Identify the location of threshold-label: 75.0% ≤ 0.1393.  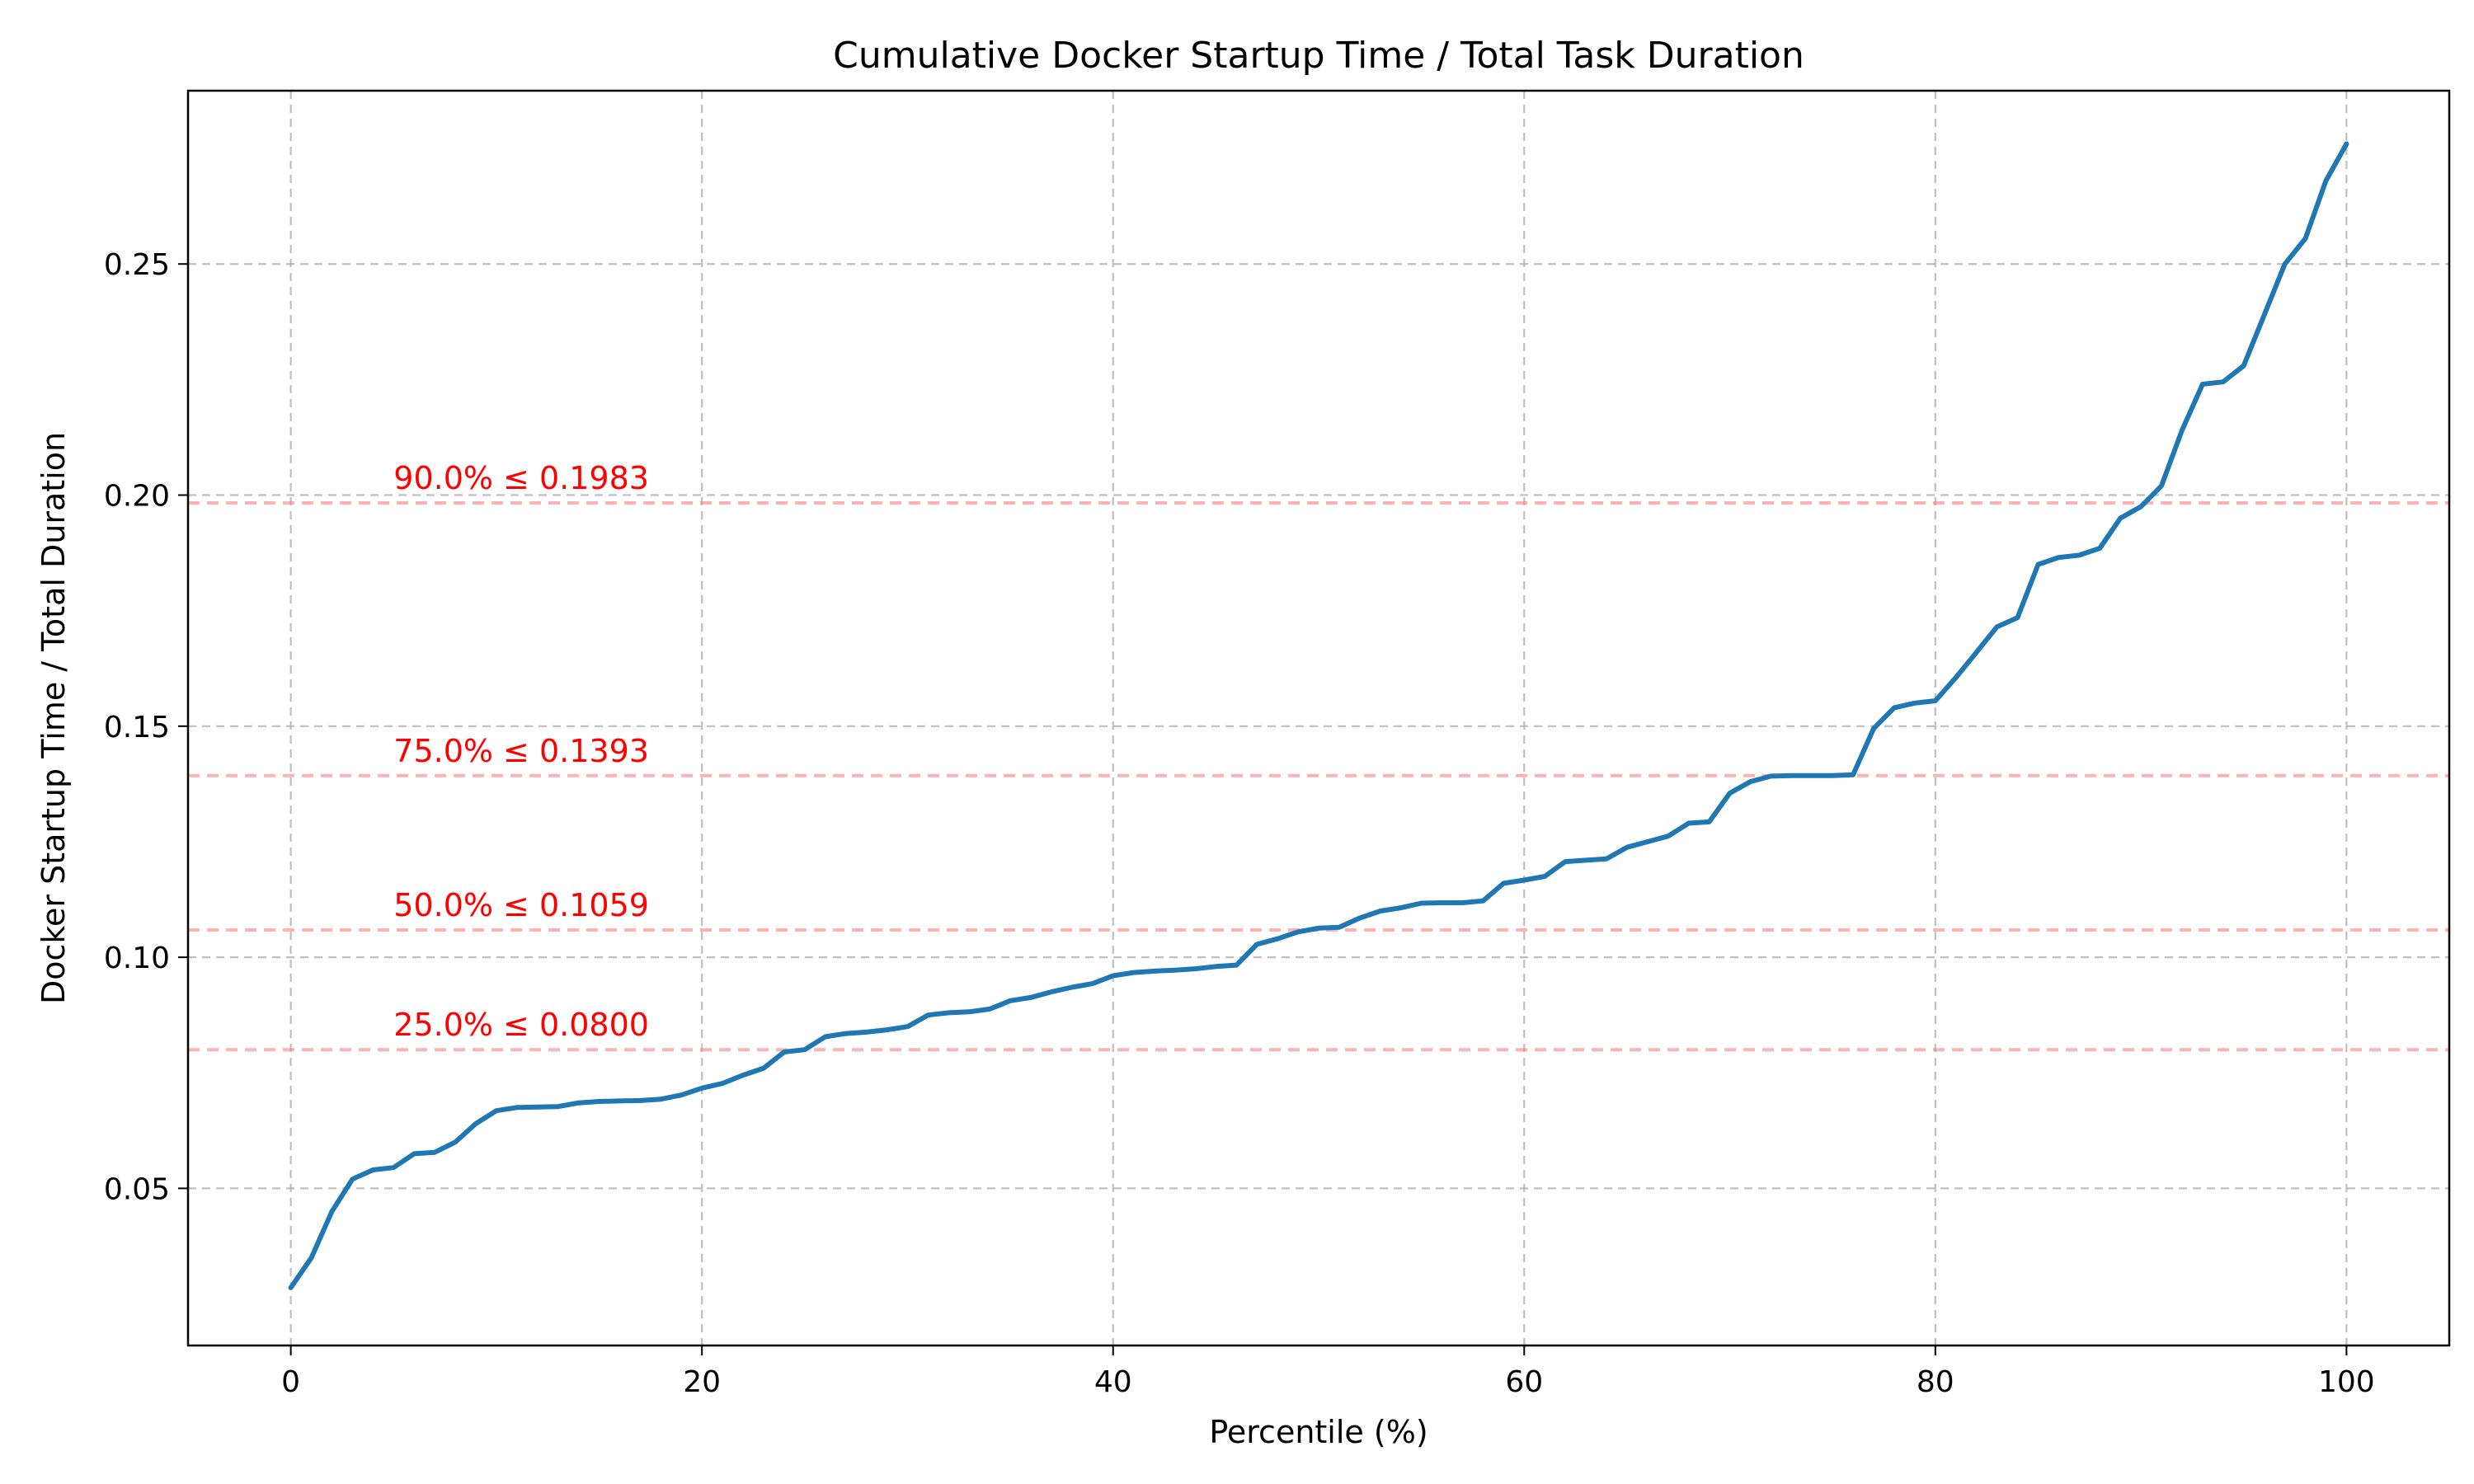
(521, 751).